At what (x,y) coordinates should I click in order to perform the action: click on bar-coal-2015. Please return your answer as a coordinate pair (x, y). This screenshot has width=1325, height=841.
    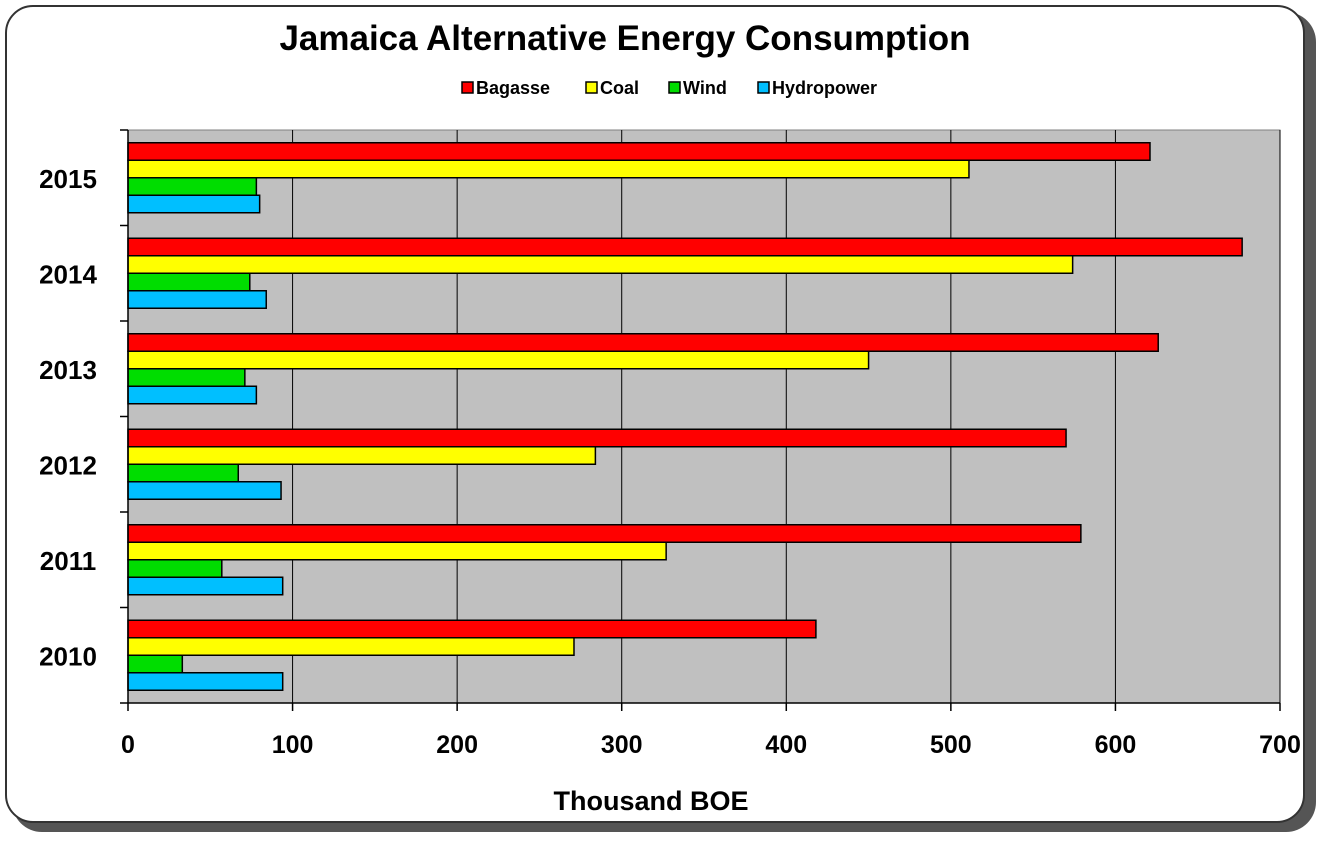
    Looking at the image, I should click on (548, 169).